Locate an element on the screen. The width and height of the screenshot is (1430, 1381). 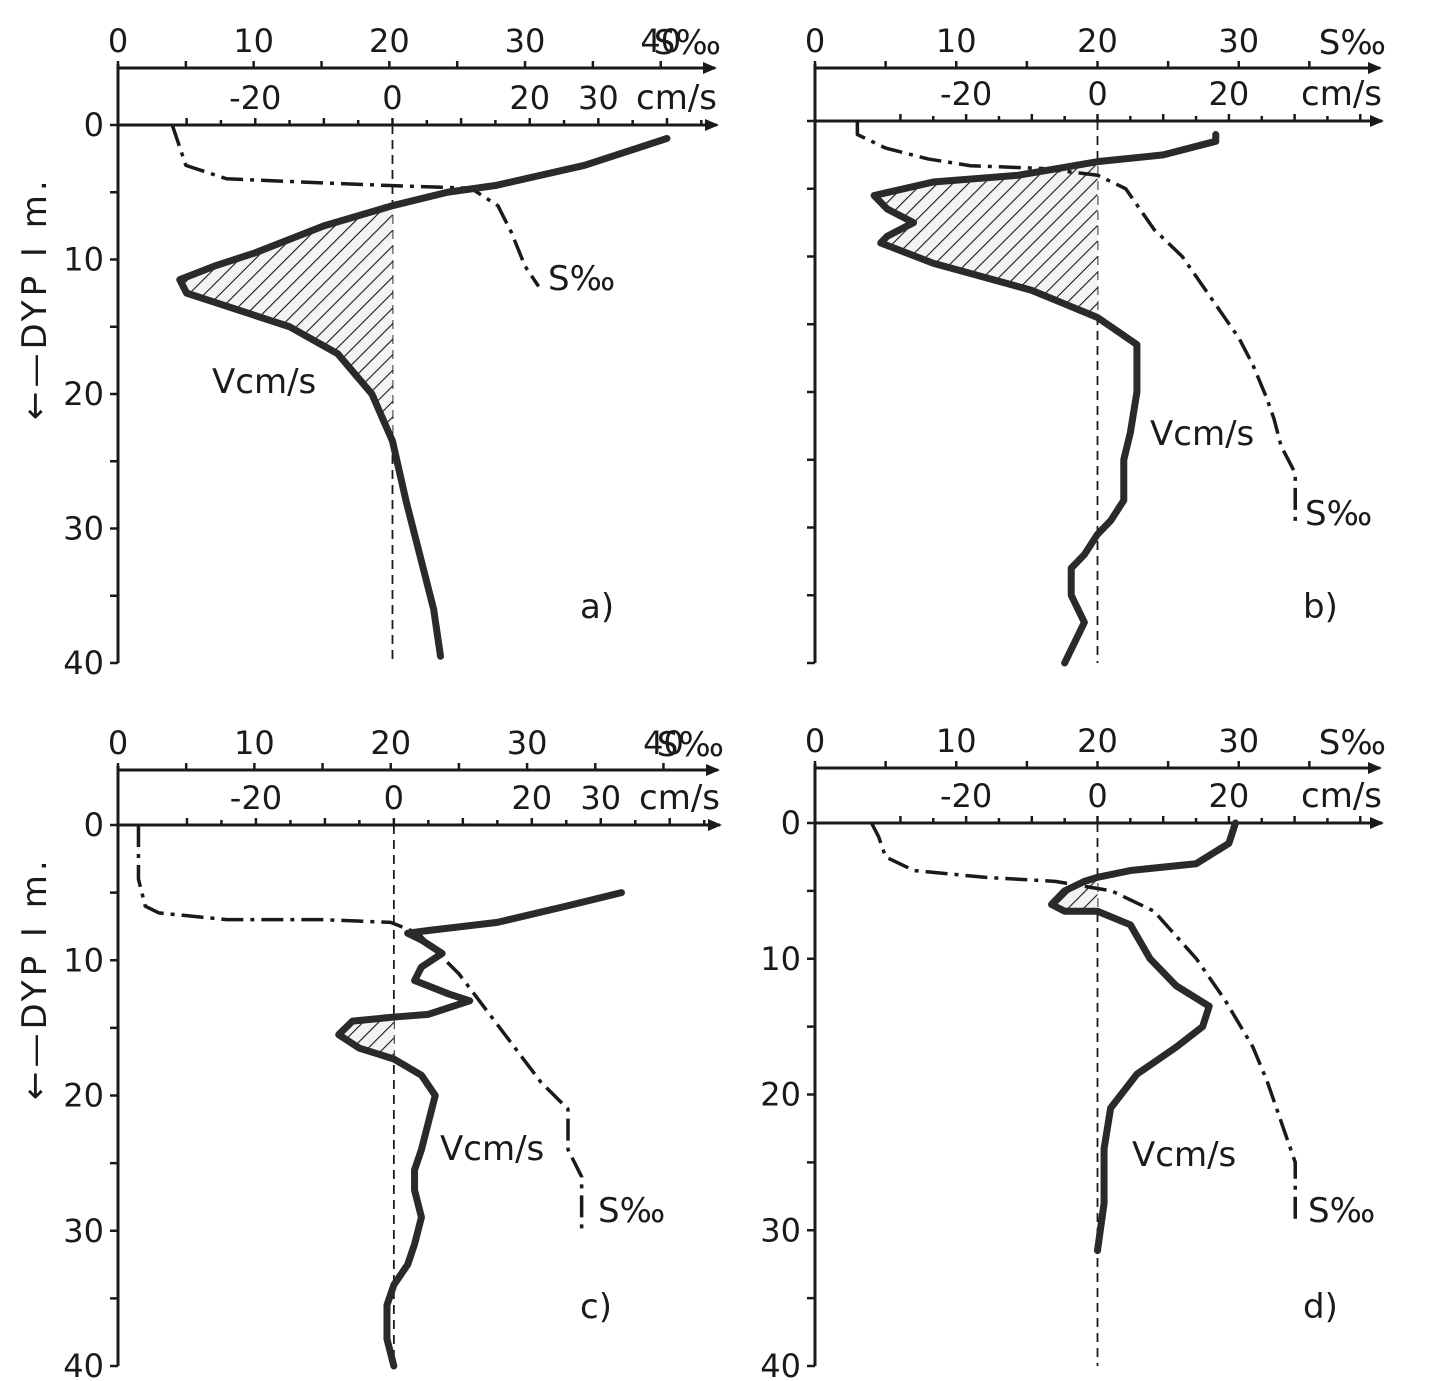
y-axis-label-bottom: ←—DYP I m. is located at coordinates (35, 978).